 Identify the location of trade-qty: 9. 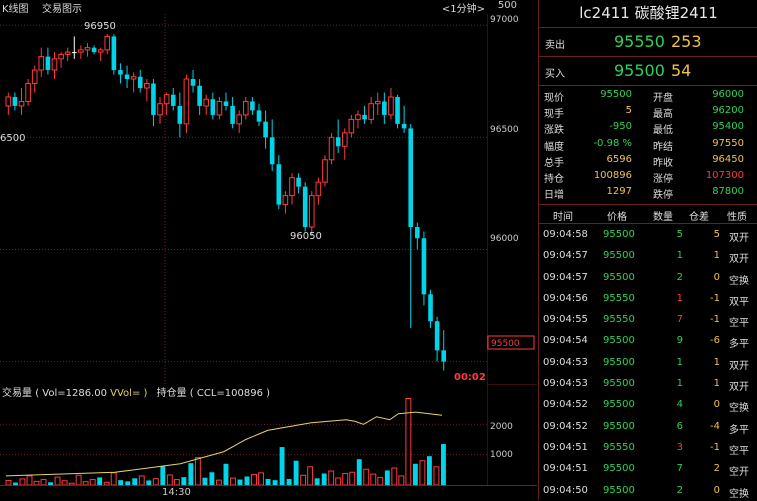
(679, 341).